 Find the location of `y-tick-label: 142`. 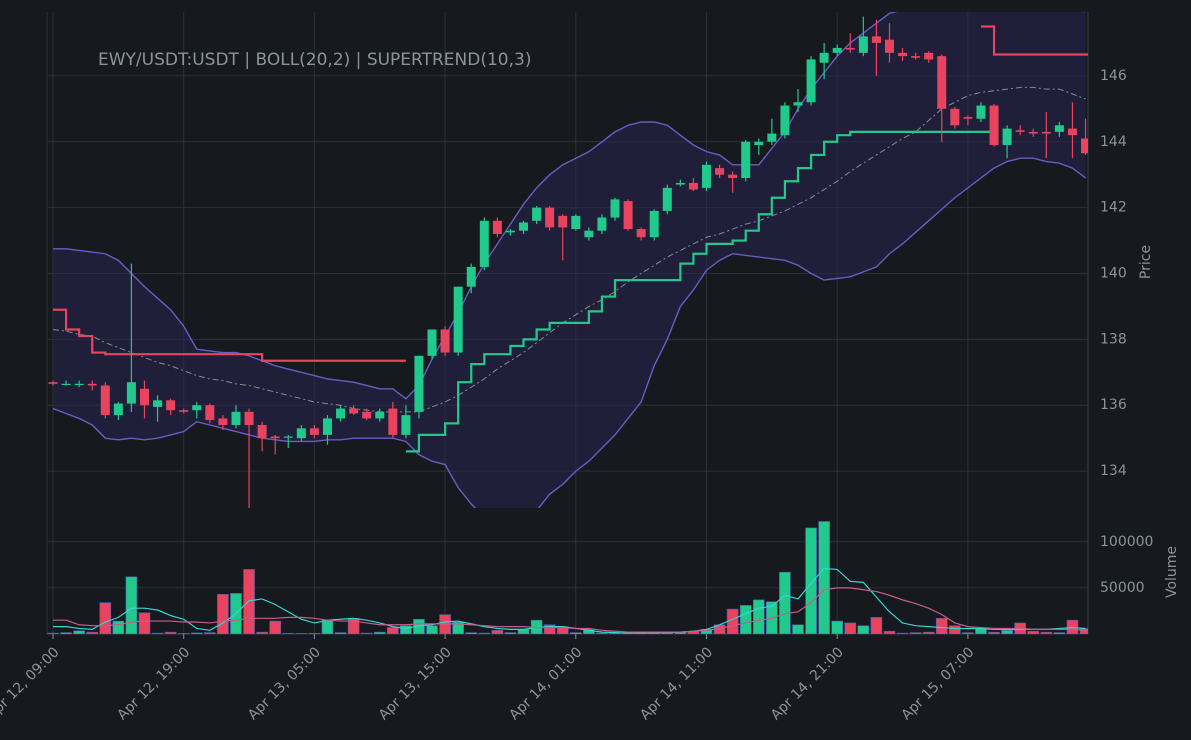

y-tick-label: 142 is located at coordinates (1113, 208).